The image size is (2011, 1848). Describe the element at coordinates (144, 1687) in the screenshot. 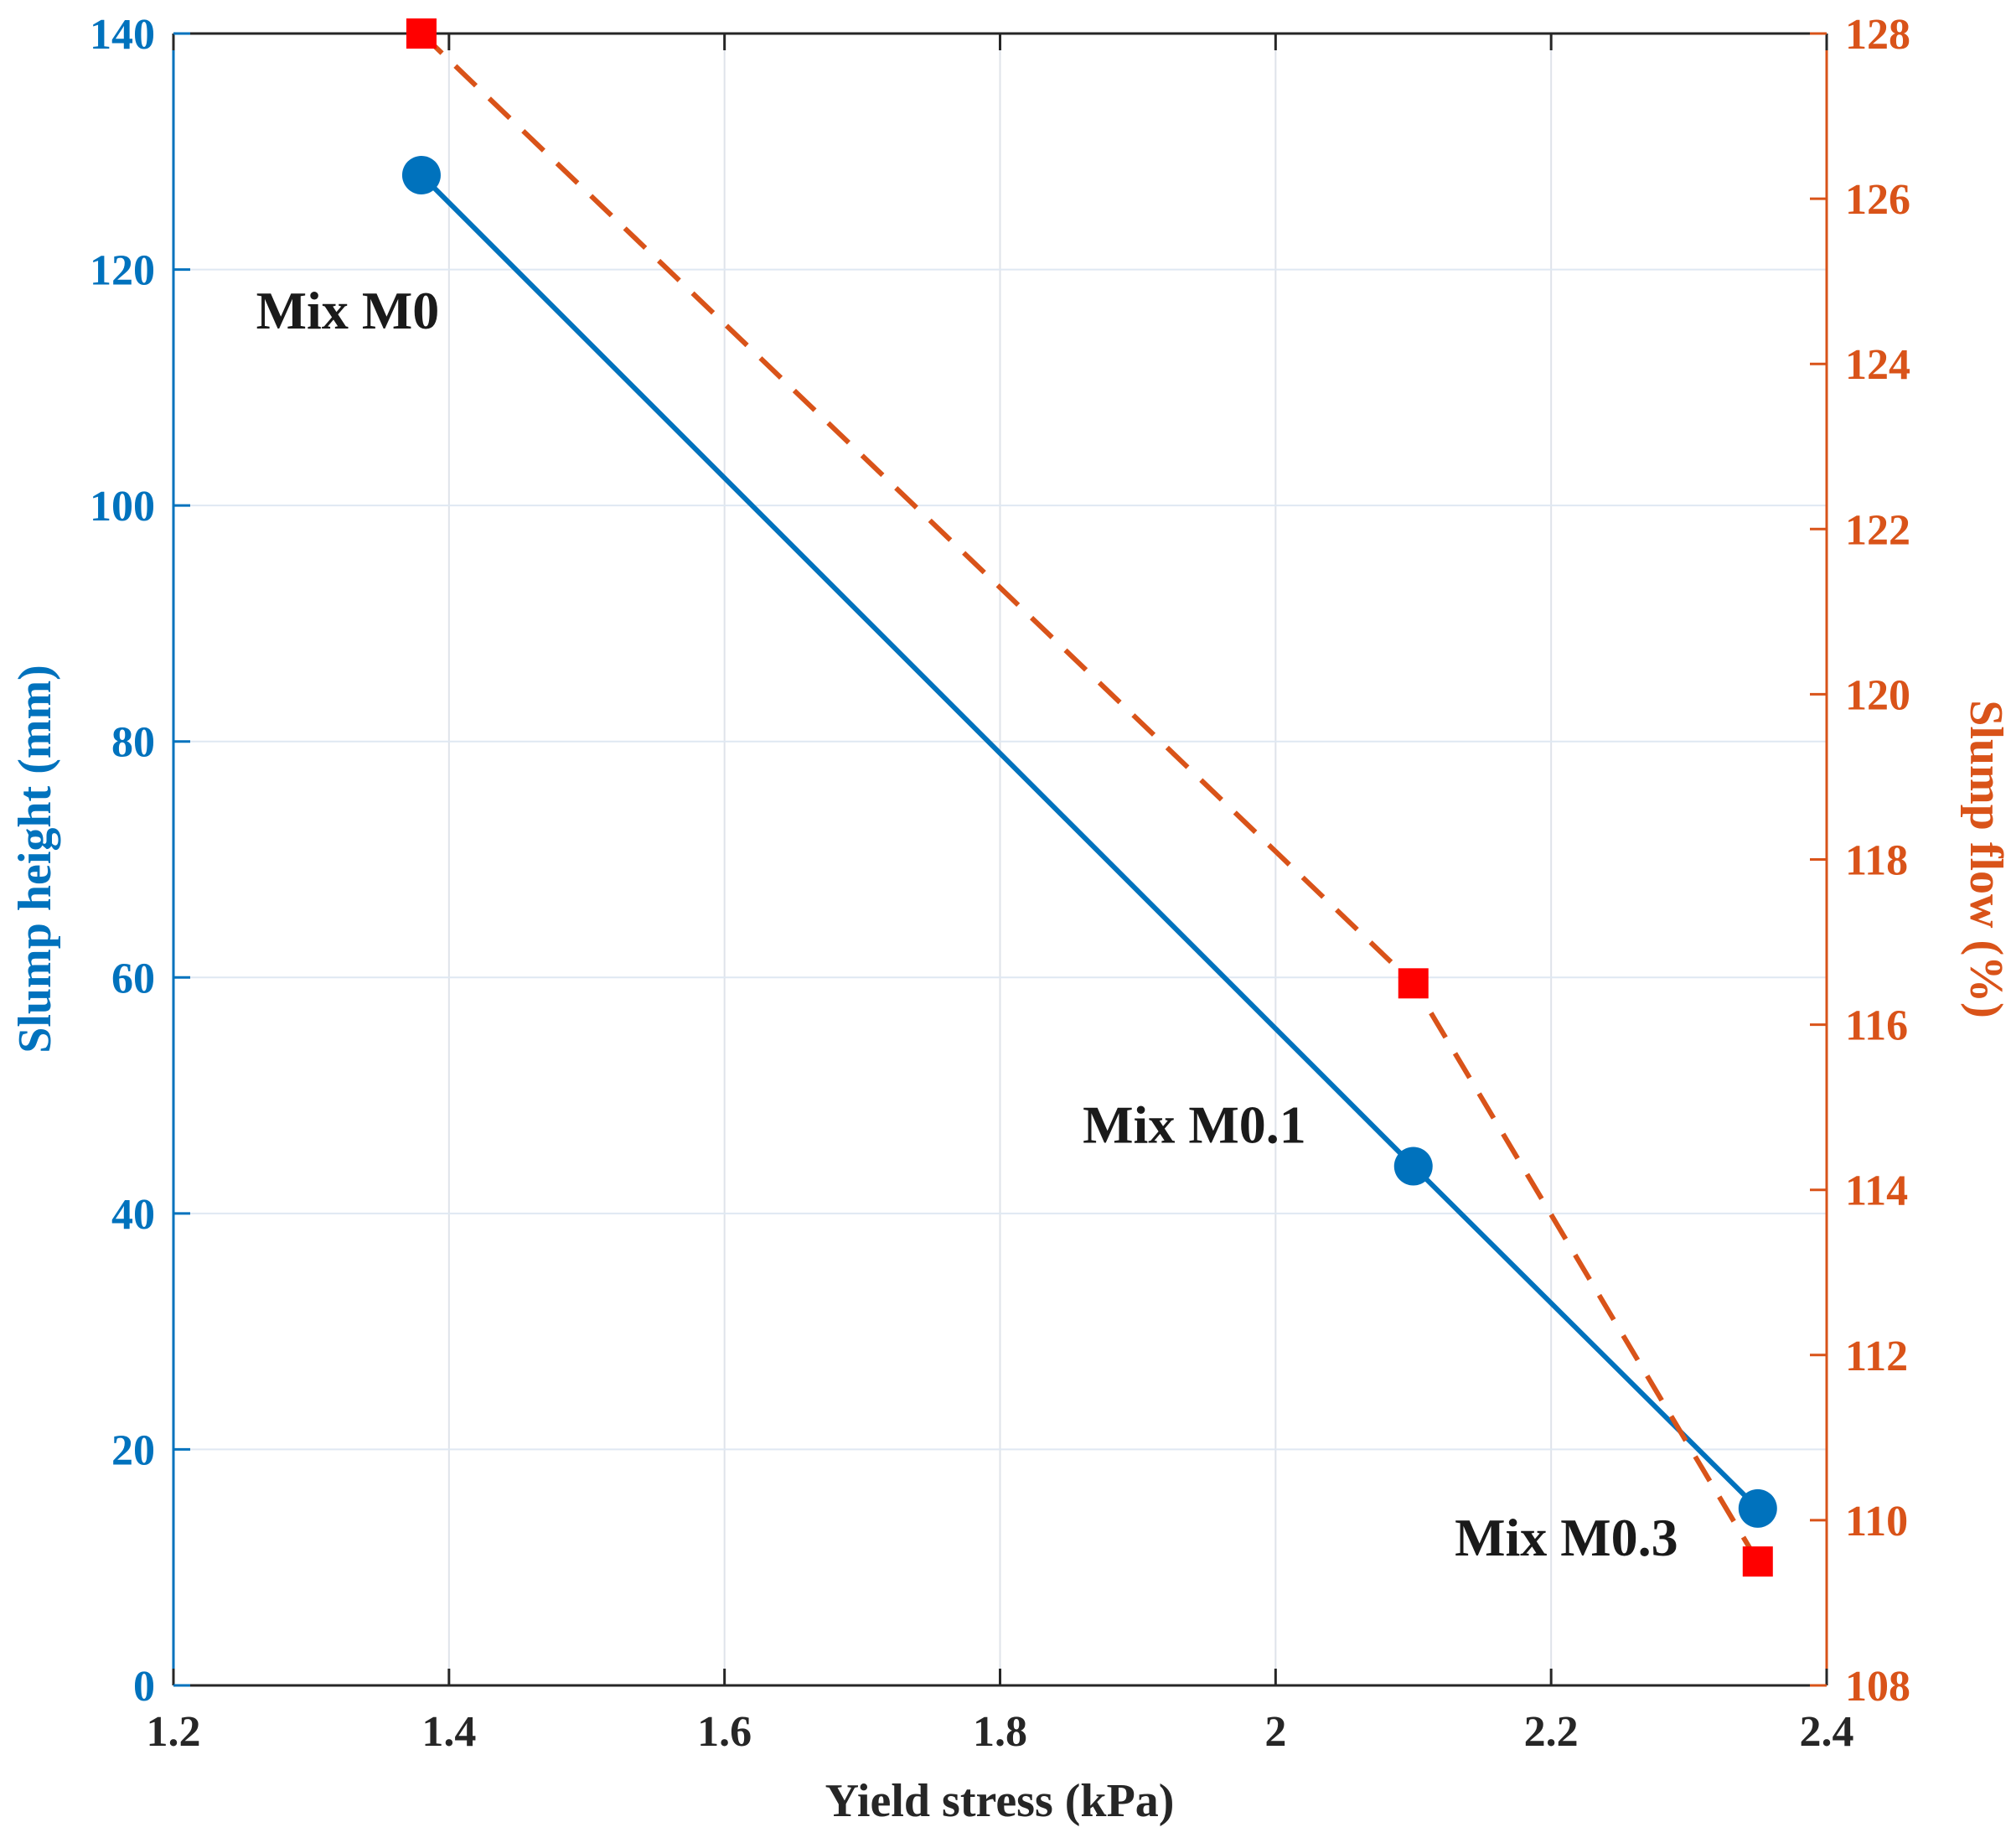

I see `y-left-tick-label: 0` at that location.